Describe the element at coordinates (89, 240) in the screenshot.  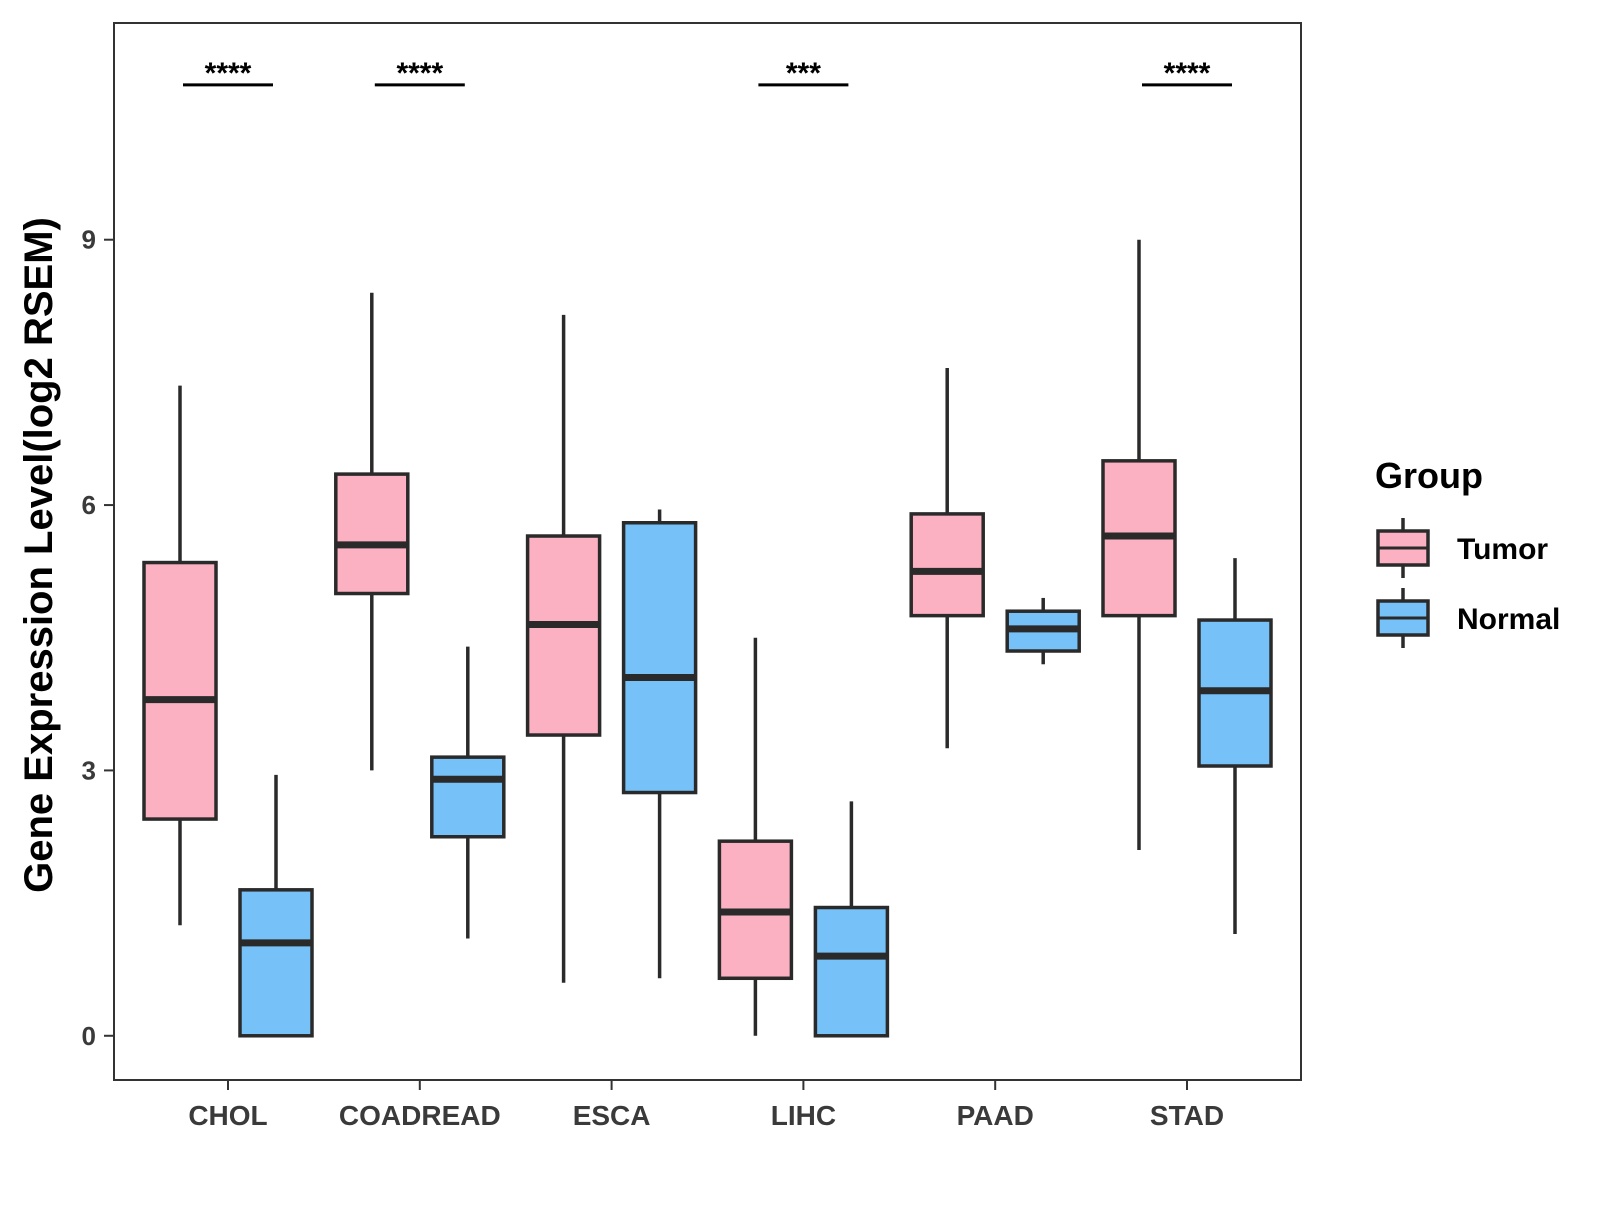
I see `y-tick-label: 9` at that location.